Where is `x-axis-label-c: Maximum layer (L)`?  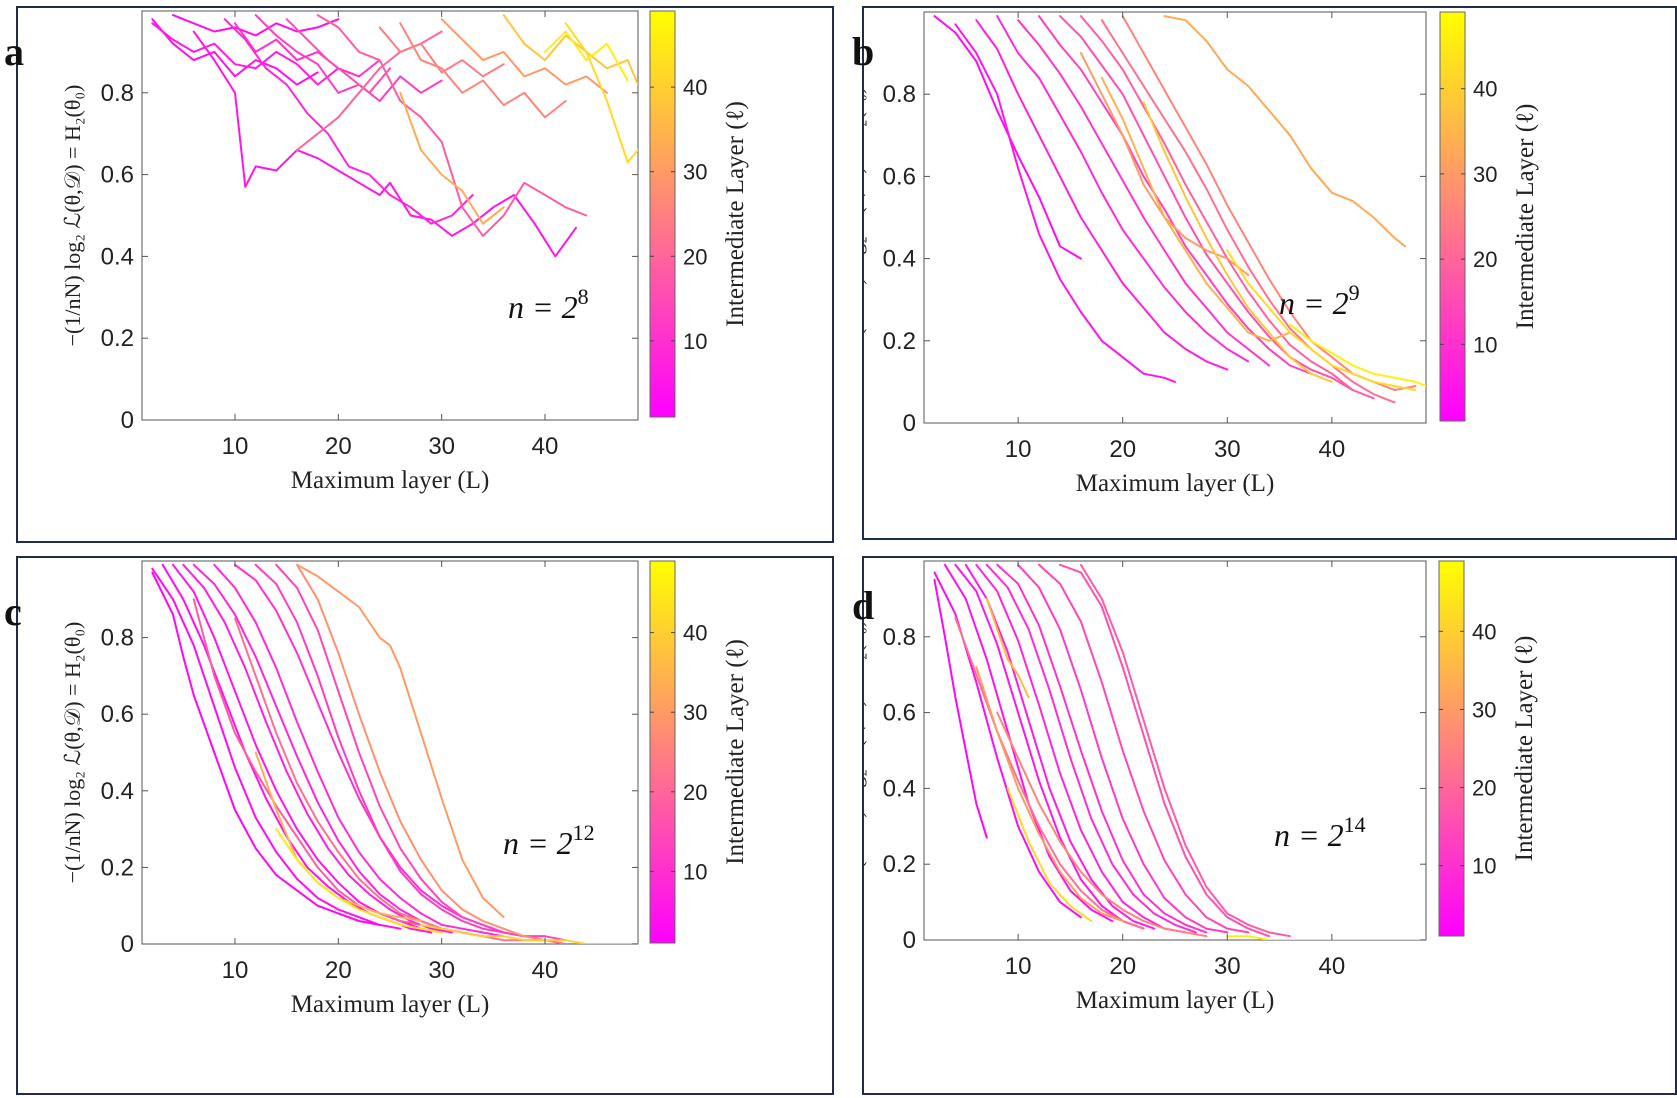
x-axis-label-c: Maximum layer (L) is located at coordinates (390, 1004).